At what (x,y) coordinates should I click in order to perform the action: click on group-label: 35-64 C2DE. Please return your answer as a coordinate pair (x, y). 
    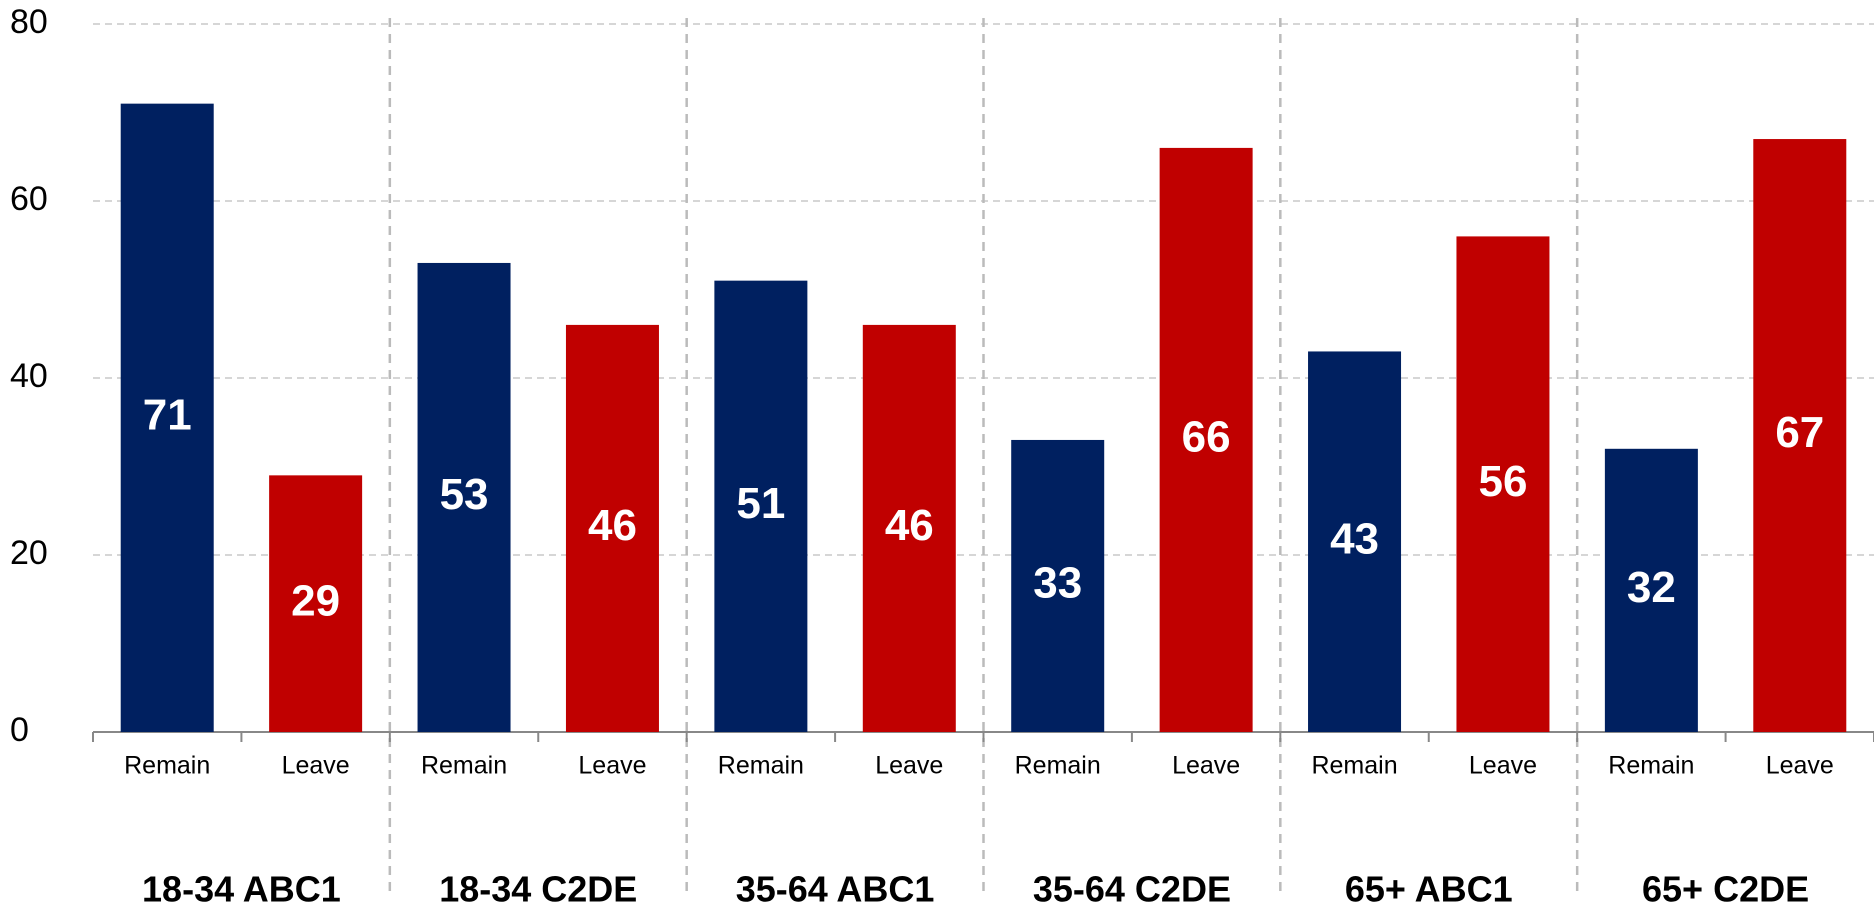
    Looking at the image, I should click on (1132, 889).